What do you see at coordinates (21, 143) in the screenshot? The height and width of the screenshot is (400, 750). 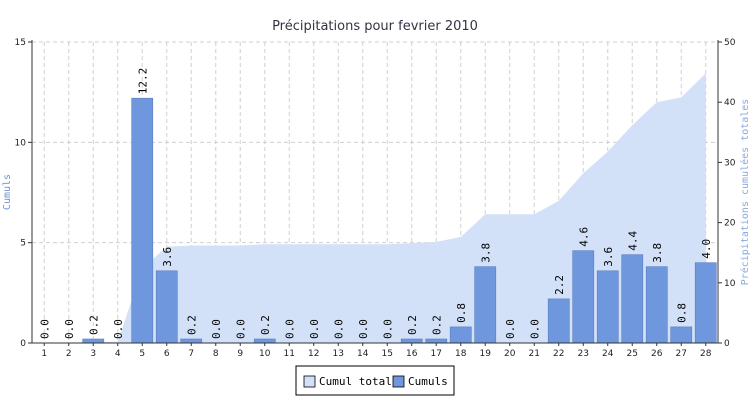 I see `left-tick-label: 10` at bounding box center [21, 143].